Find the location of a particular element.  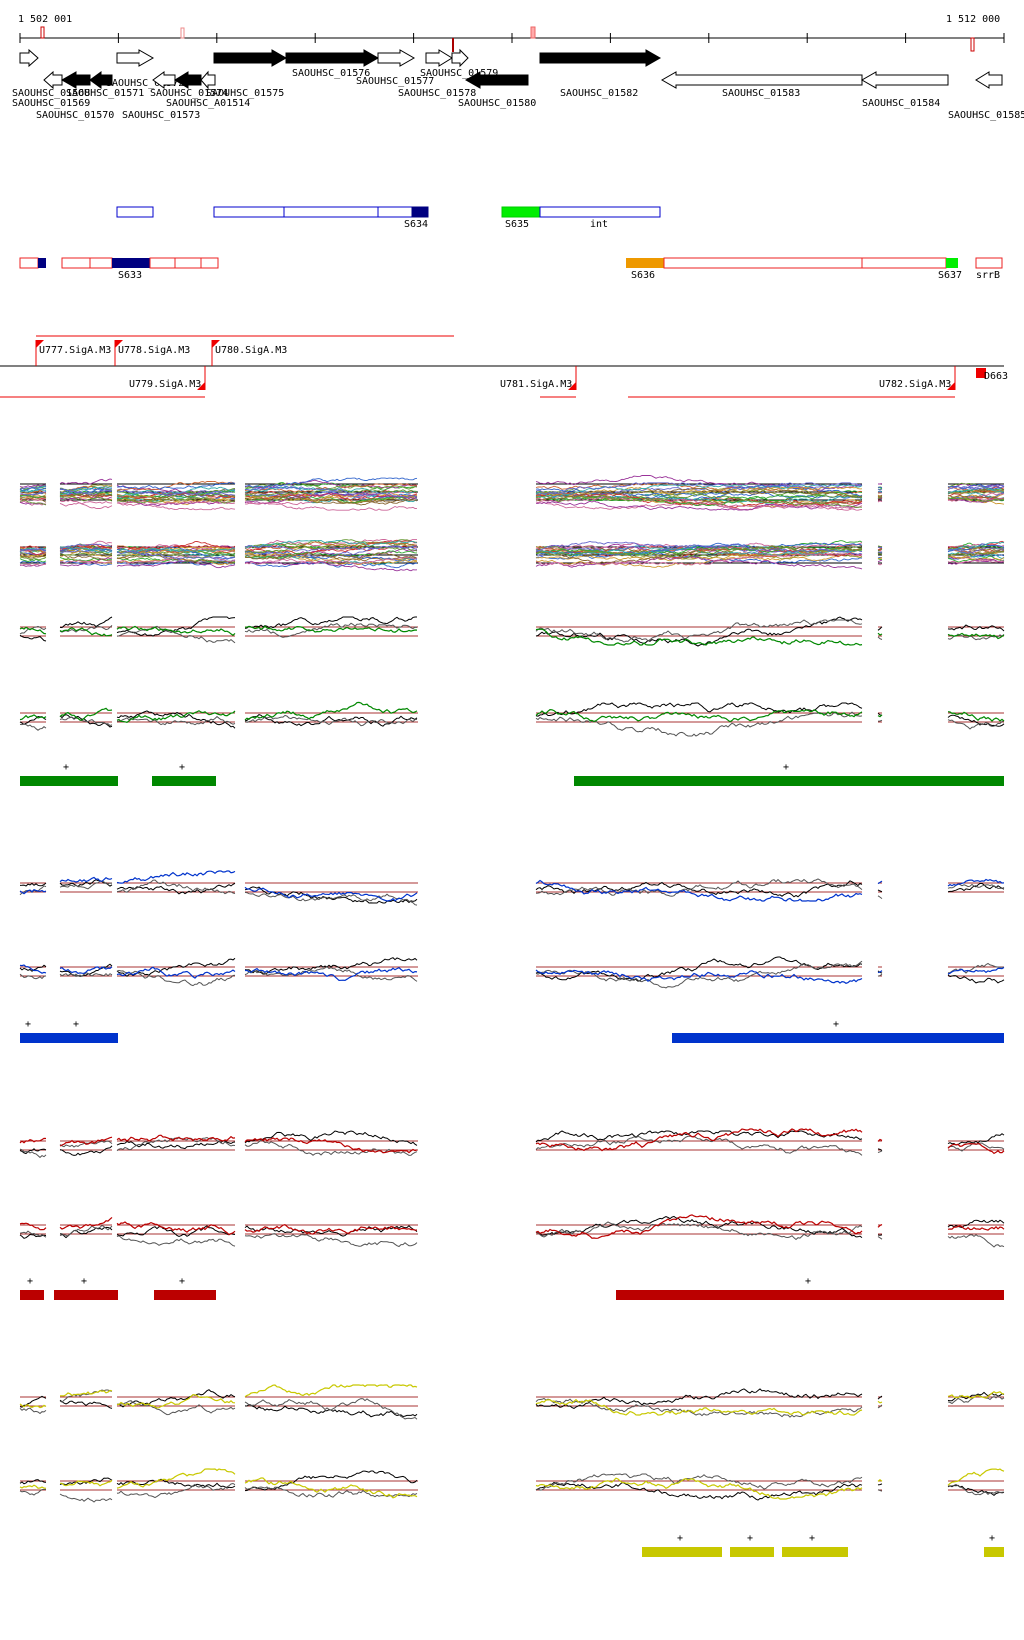

promoter-label-U778: U778.SigA.M3 is located at coordinates (154, 350).